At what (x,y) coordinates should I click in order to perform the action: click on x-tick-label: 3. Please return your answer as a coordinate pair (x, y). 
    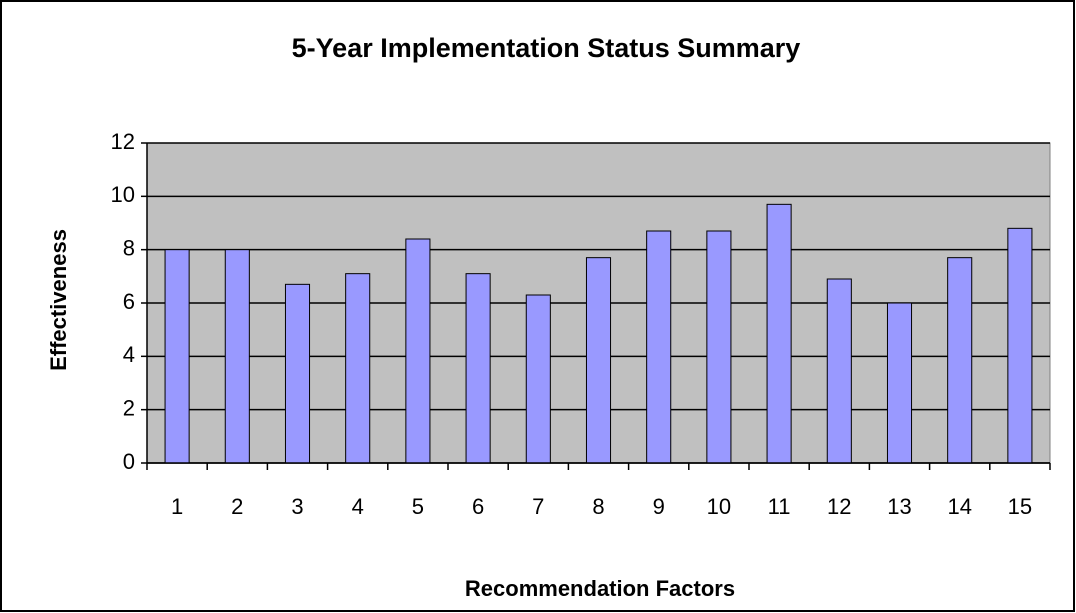
    Looking at the image, I should click on (297, 506).